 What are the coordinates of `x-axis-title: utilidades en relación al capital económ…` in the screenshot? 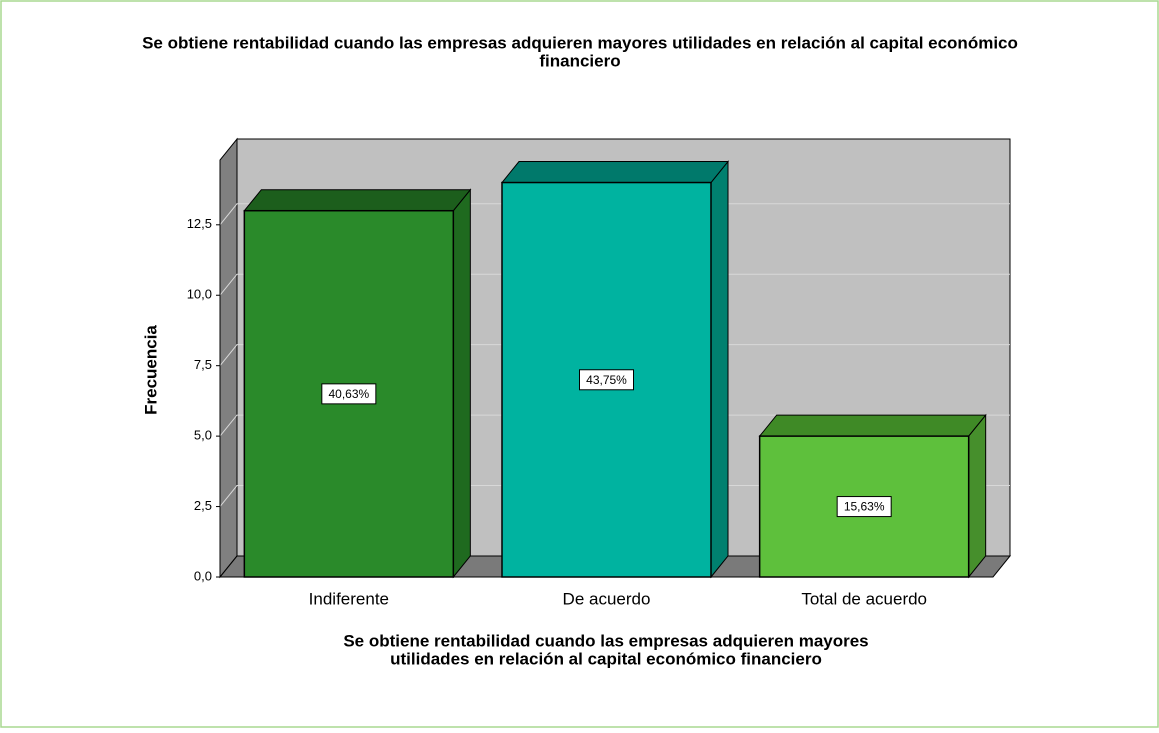 It's located at (606, 658).